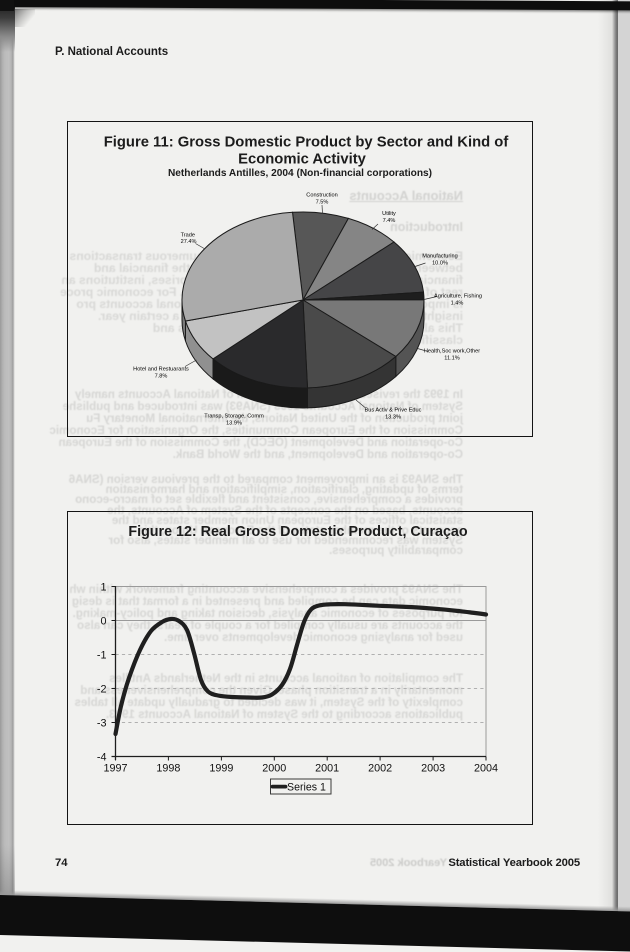  I want to click on svg-text: Economic Activity, so click(302, 160).